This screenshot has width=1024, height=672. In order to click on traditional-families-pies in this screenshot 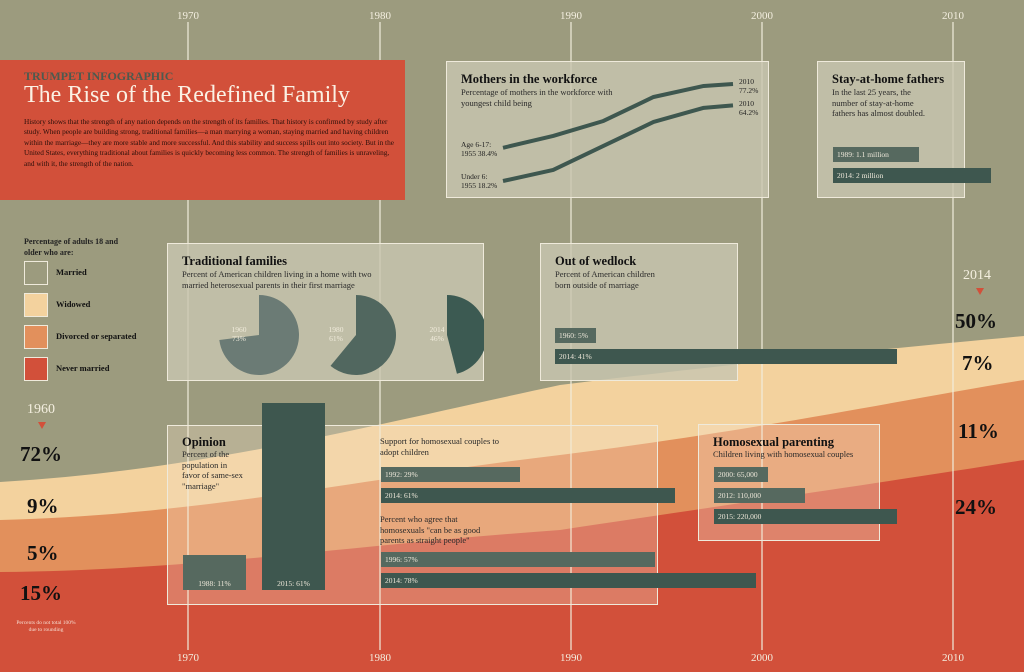, I will do `click(351, 334)`.